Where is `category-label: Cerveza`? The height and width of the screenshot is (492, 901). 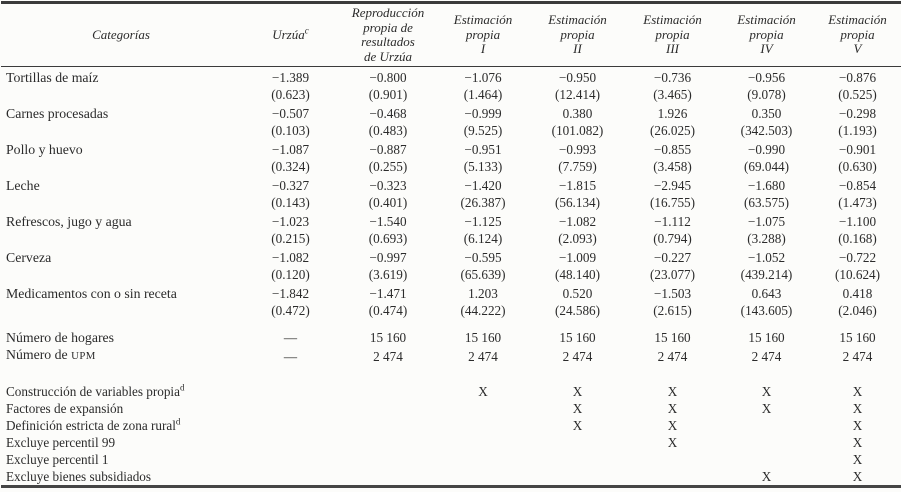
category-label: Cerveza is located at coordinates (121, 256).